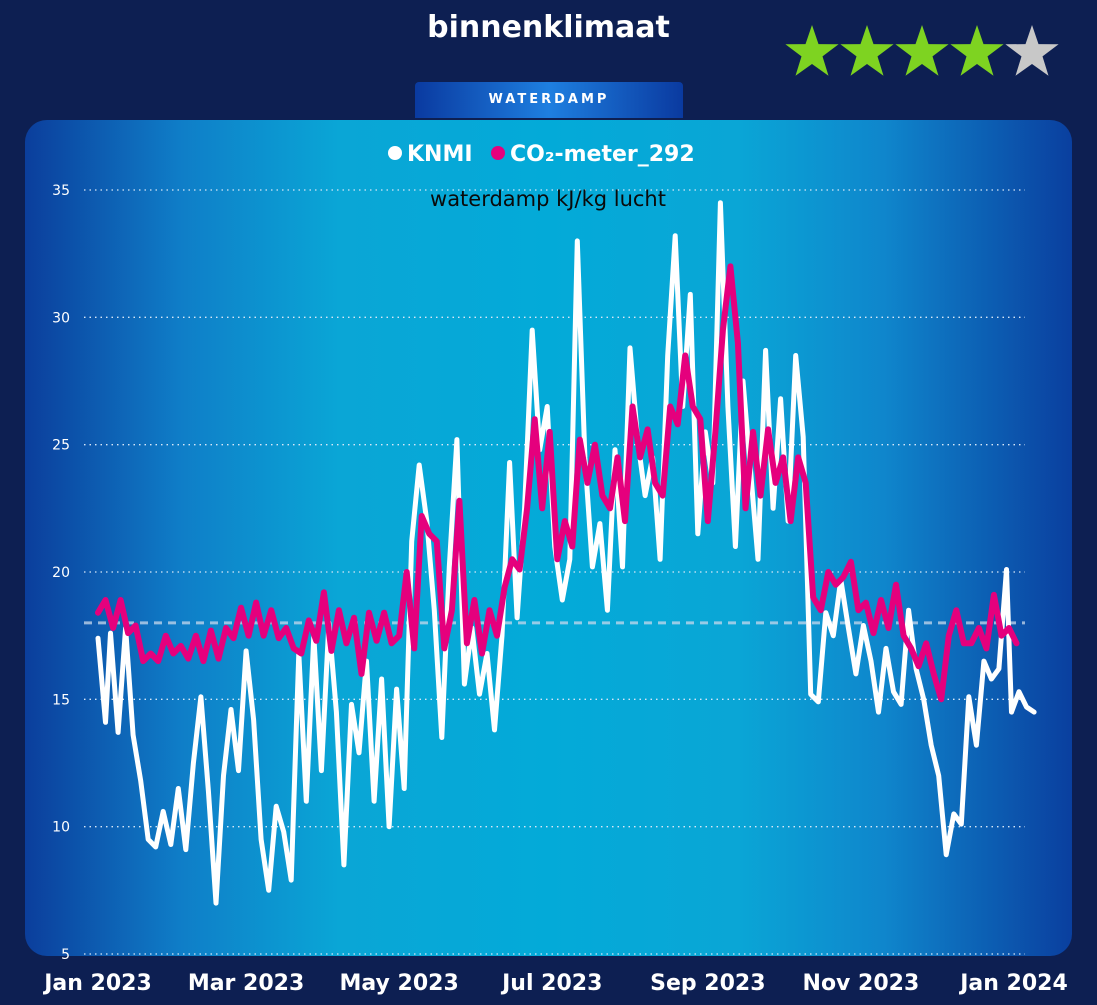 The height and width of the screenshot is (1005, 1097). Describe the element at coordinates (61, 318) in the screenshot. I see `y-tick-label: 30` at that location.